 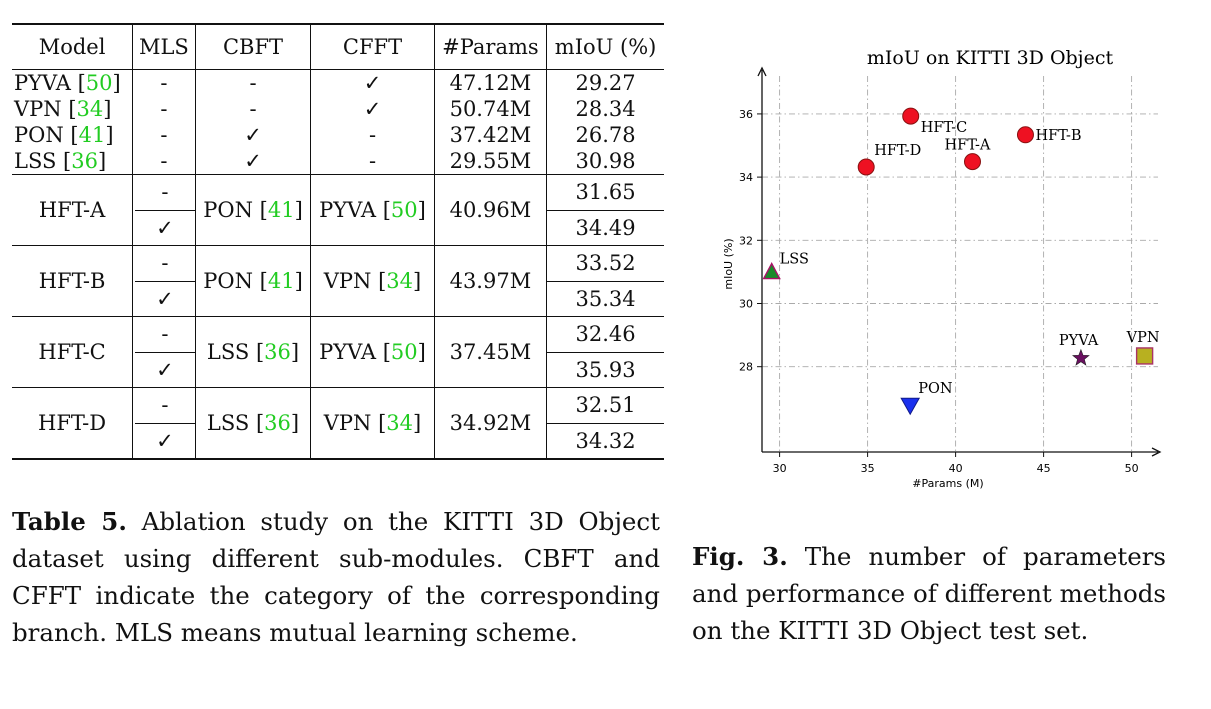 I want to click on y-axis-label: mIoU (%), so click(x=728, y=263).